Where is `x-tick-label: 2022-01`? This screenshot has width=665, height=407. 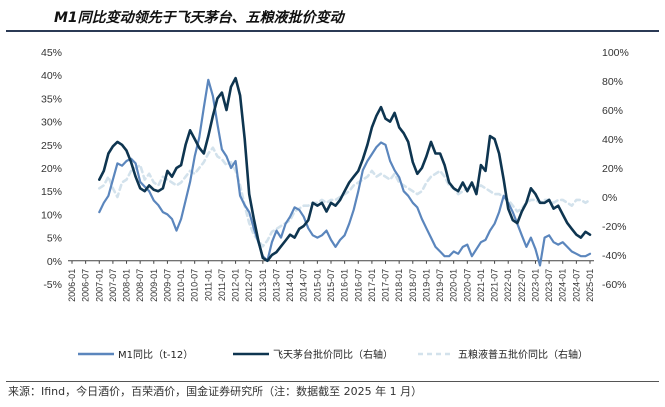
x-tick-label: 2022-01 is located at coordinates (508, 285).